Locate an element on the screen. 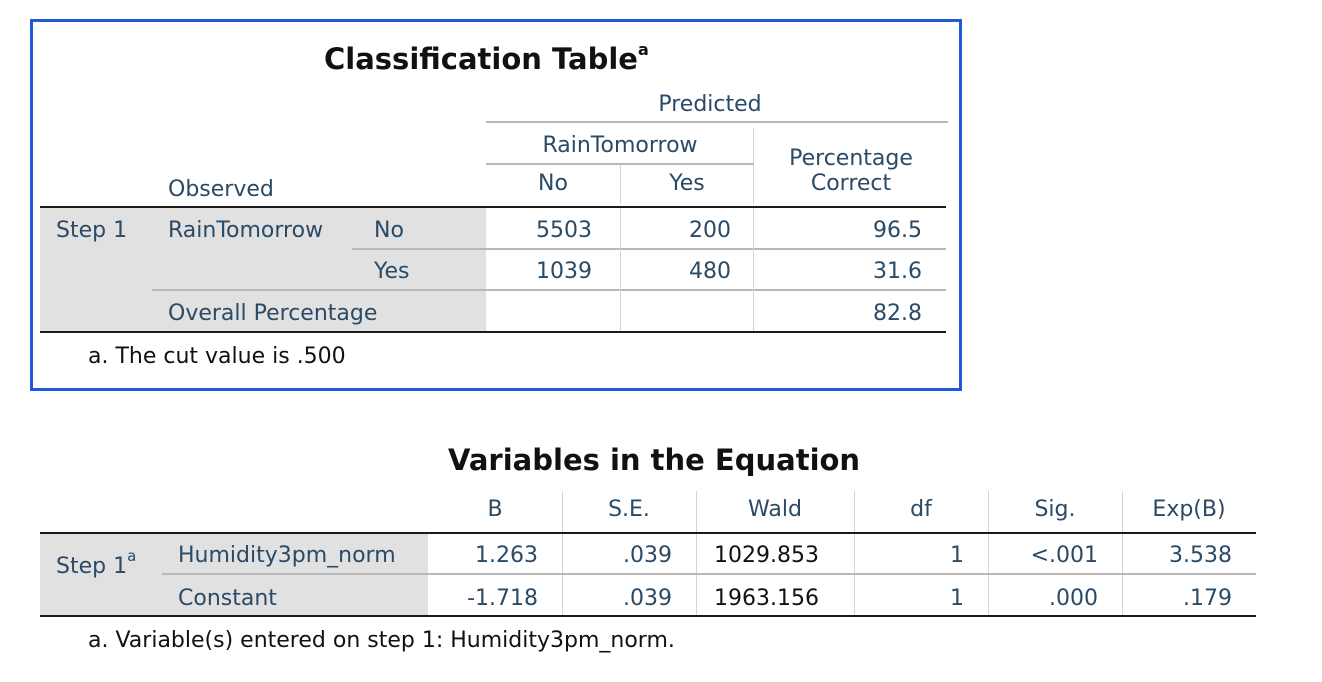 This screenshot has width=1322, height=682. percentage-correct-header-line2: Correct is located at coordinates (851, 183).